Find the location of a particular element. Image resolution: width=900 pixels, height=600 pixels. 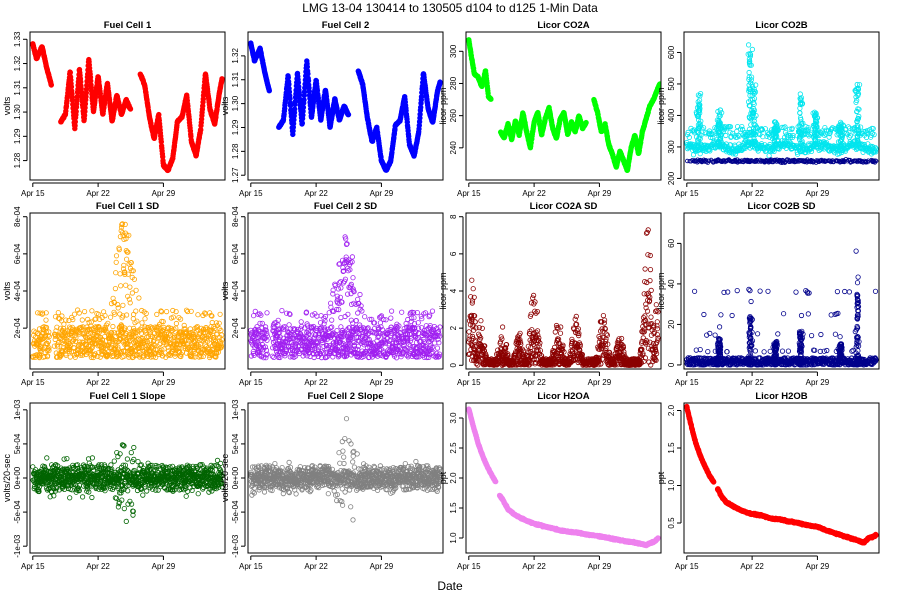

y-tick-label: 1.32 is located at coordinates (17, 63).